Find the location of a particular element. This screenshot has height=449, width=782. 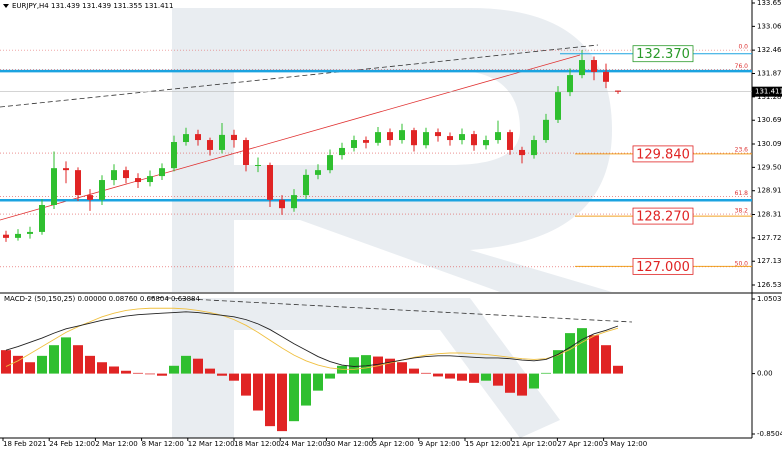

y-tick-label: 127.130 is located at coordinates (769, 261).